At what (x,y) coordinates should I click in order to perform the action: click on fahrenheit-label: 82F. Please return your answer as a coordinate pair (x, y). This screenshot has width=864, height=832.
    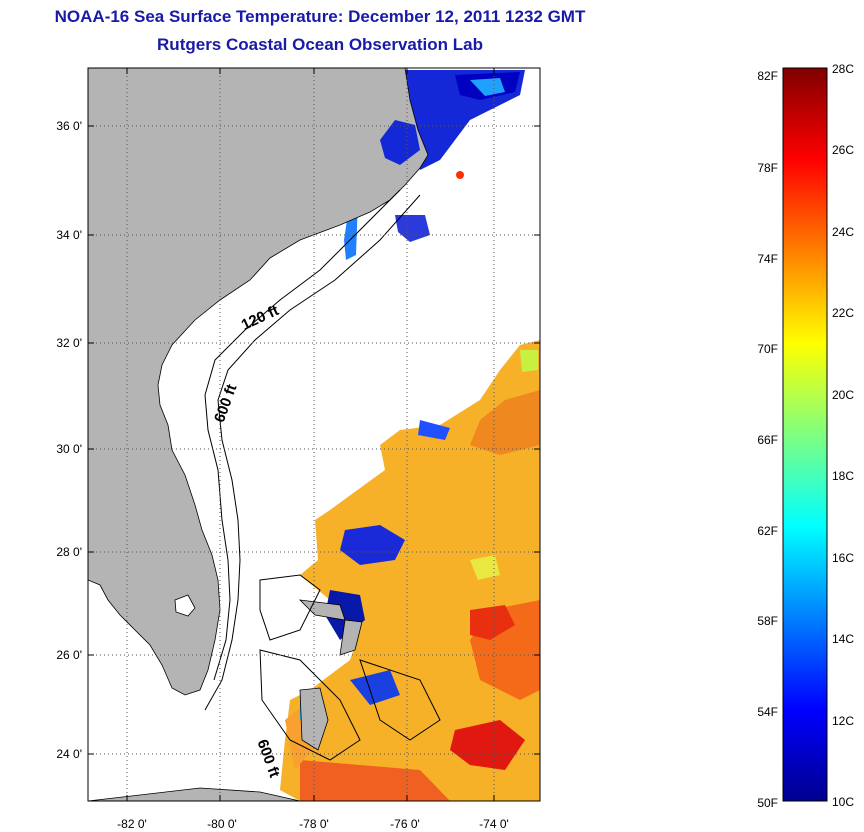
    Looking at the image, I should click on (767, 76).